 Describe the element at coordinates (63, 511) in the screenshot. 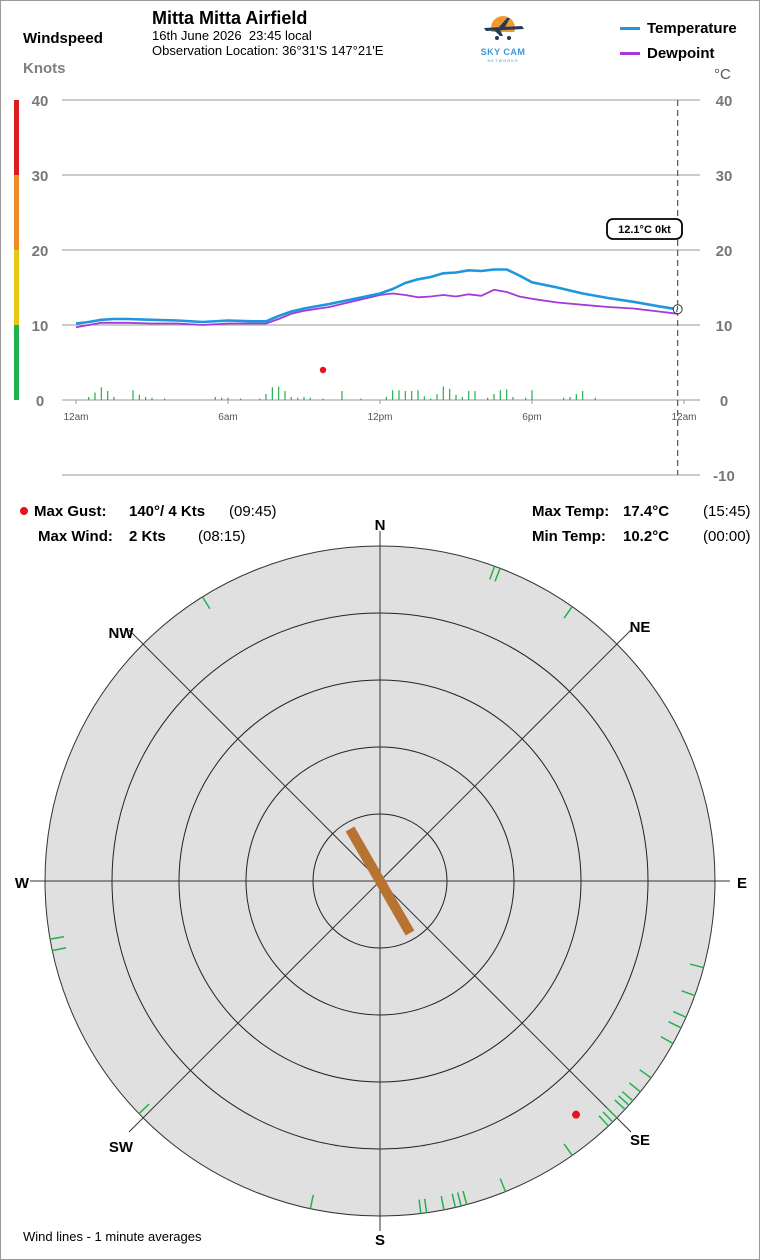

I see `max-gust-stat: Max Gust:` at that location.